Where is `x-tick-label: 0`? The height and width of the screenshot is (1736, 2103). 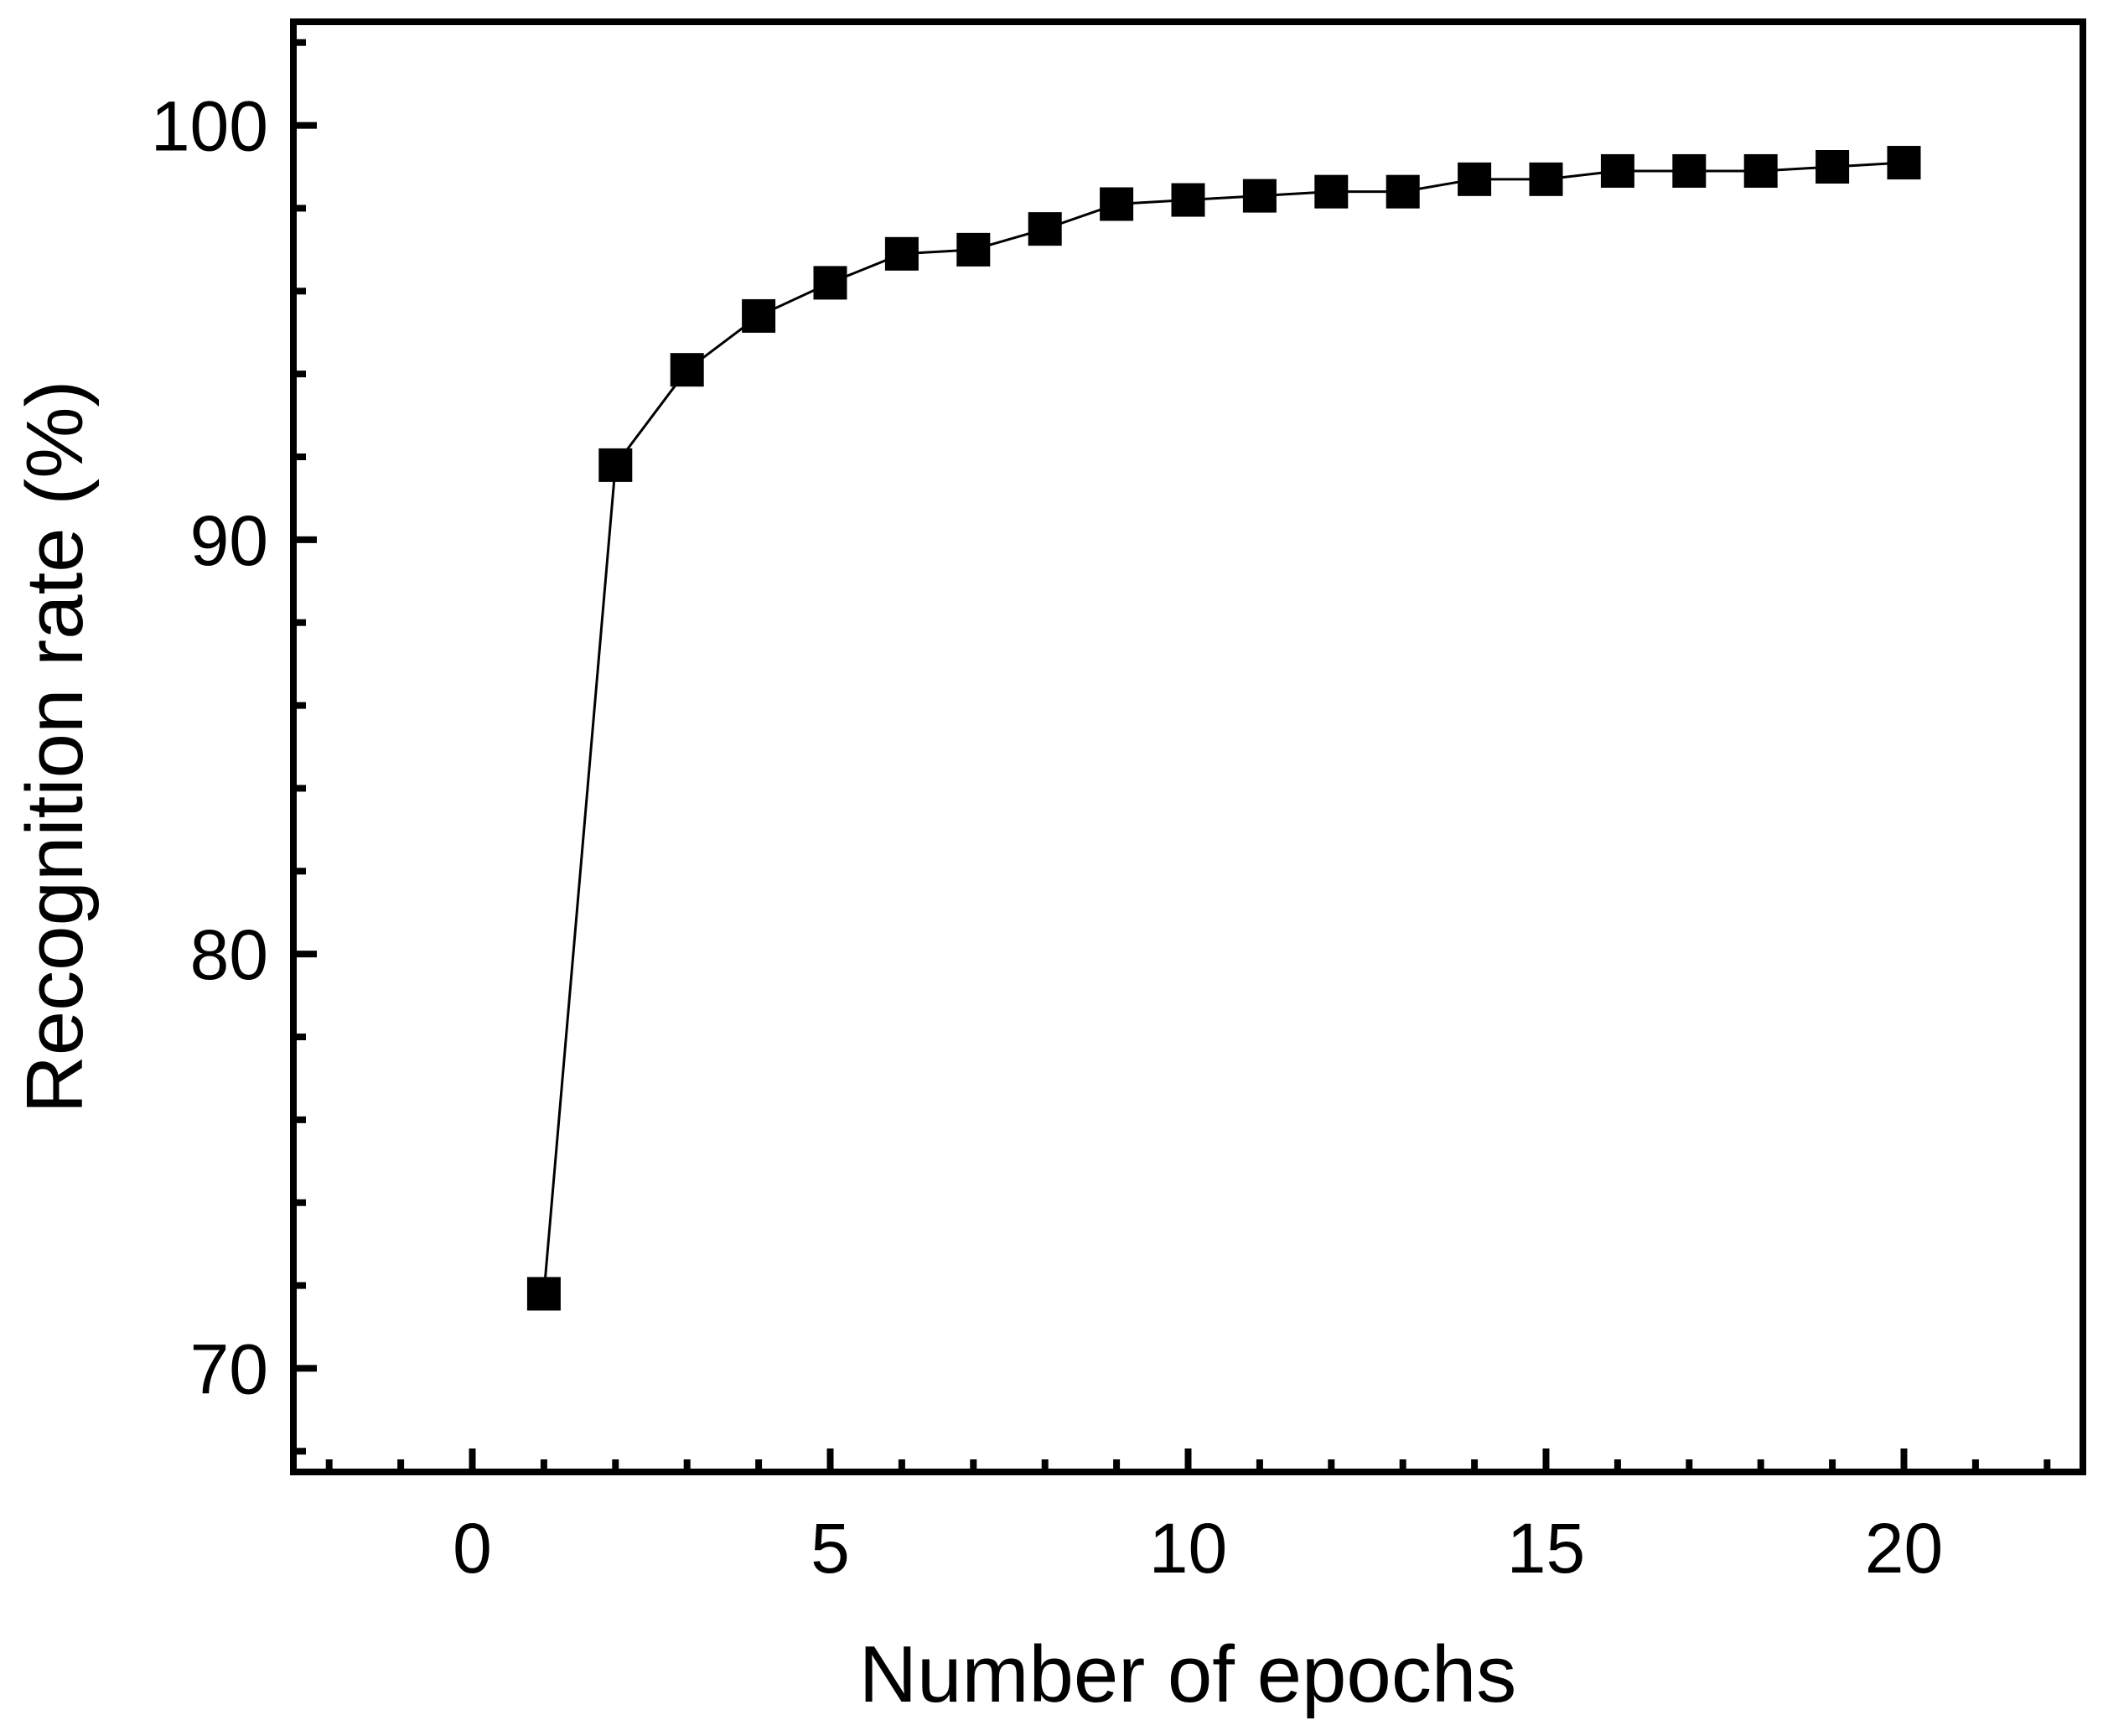 x-tick-label: 0 is located at coordinates (473, 1549).